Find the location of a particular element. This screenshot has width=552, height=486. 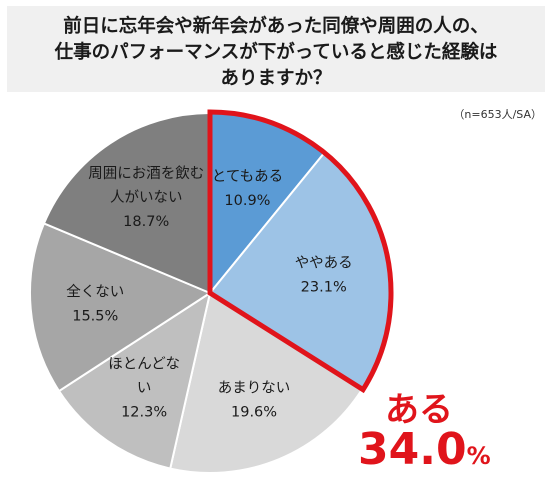

slice-category-label: 人がいない is located at coordinates (146, 197).